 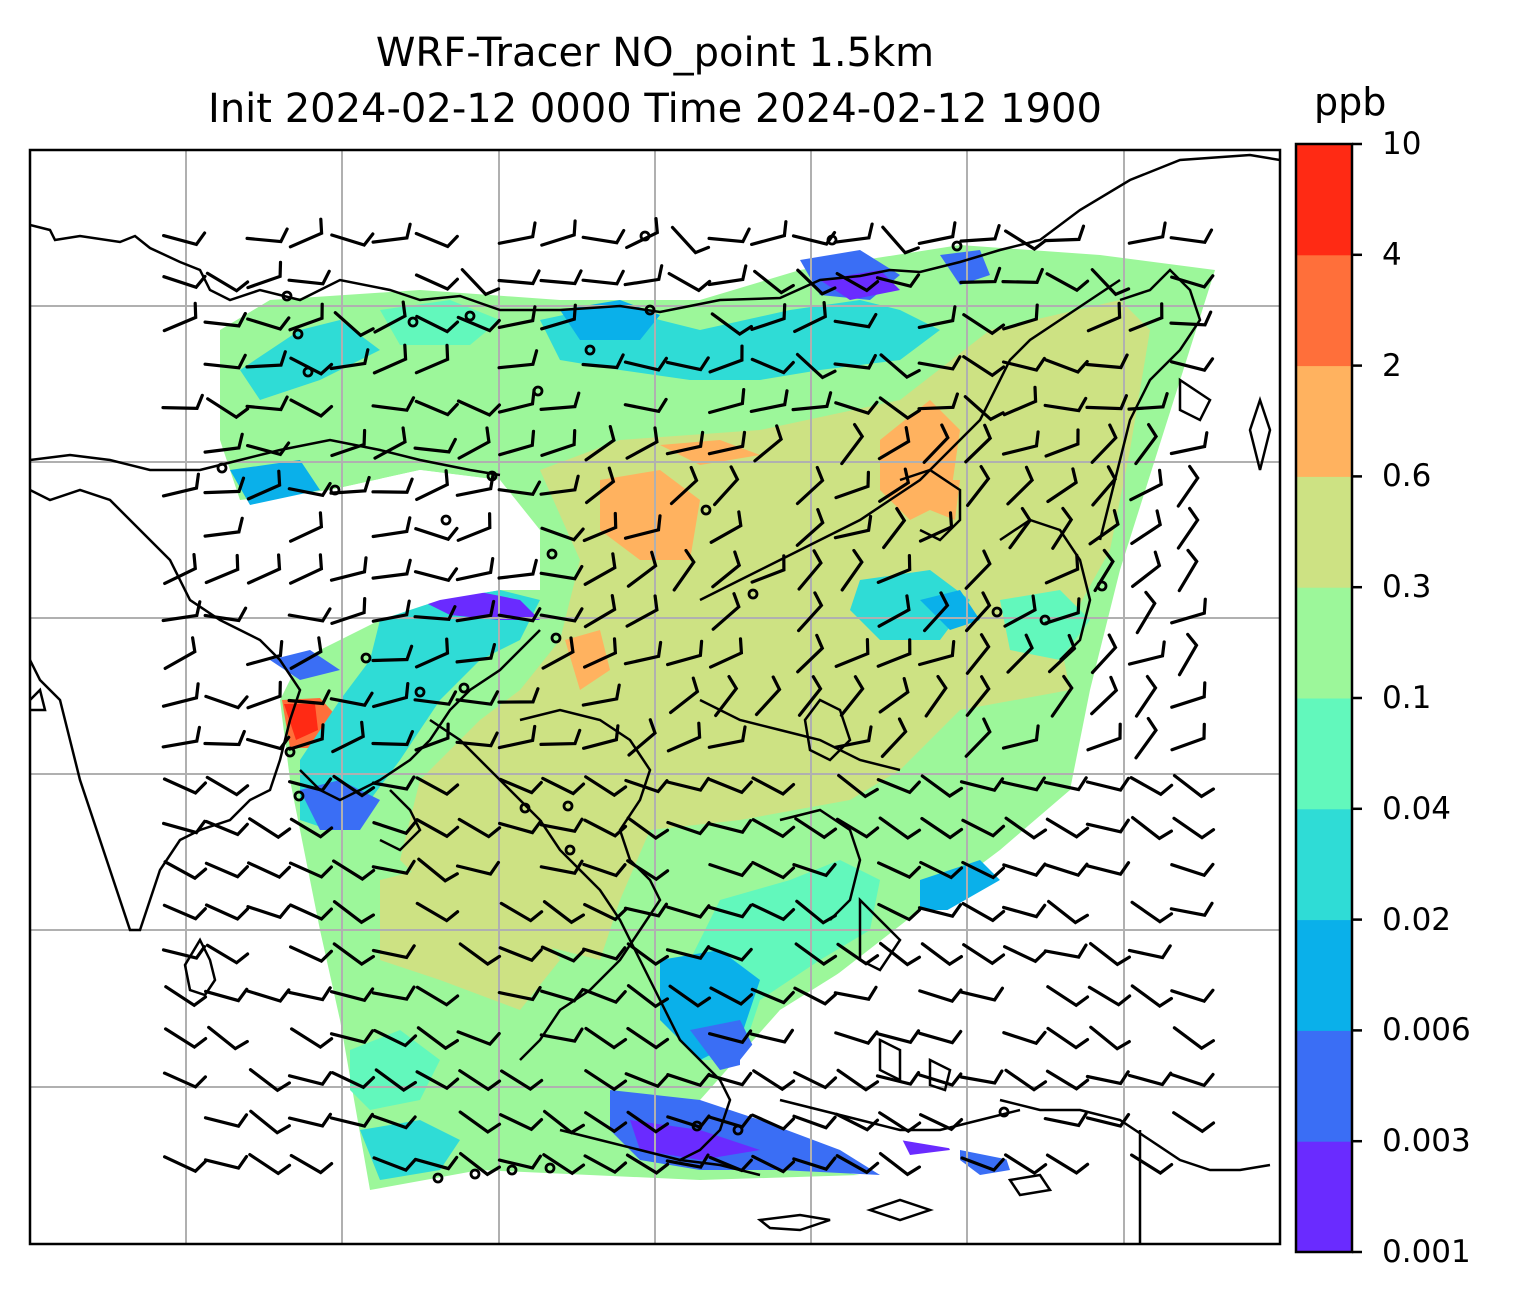 I want to click on colorbar-tick-label: 0.001, so click(x=1426, y=1252).